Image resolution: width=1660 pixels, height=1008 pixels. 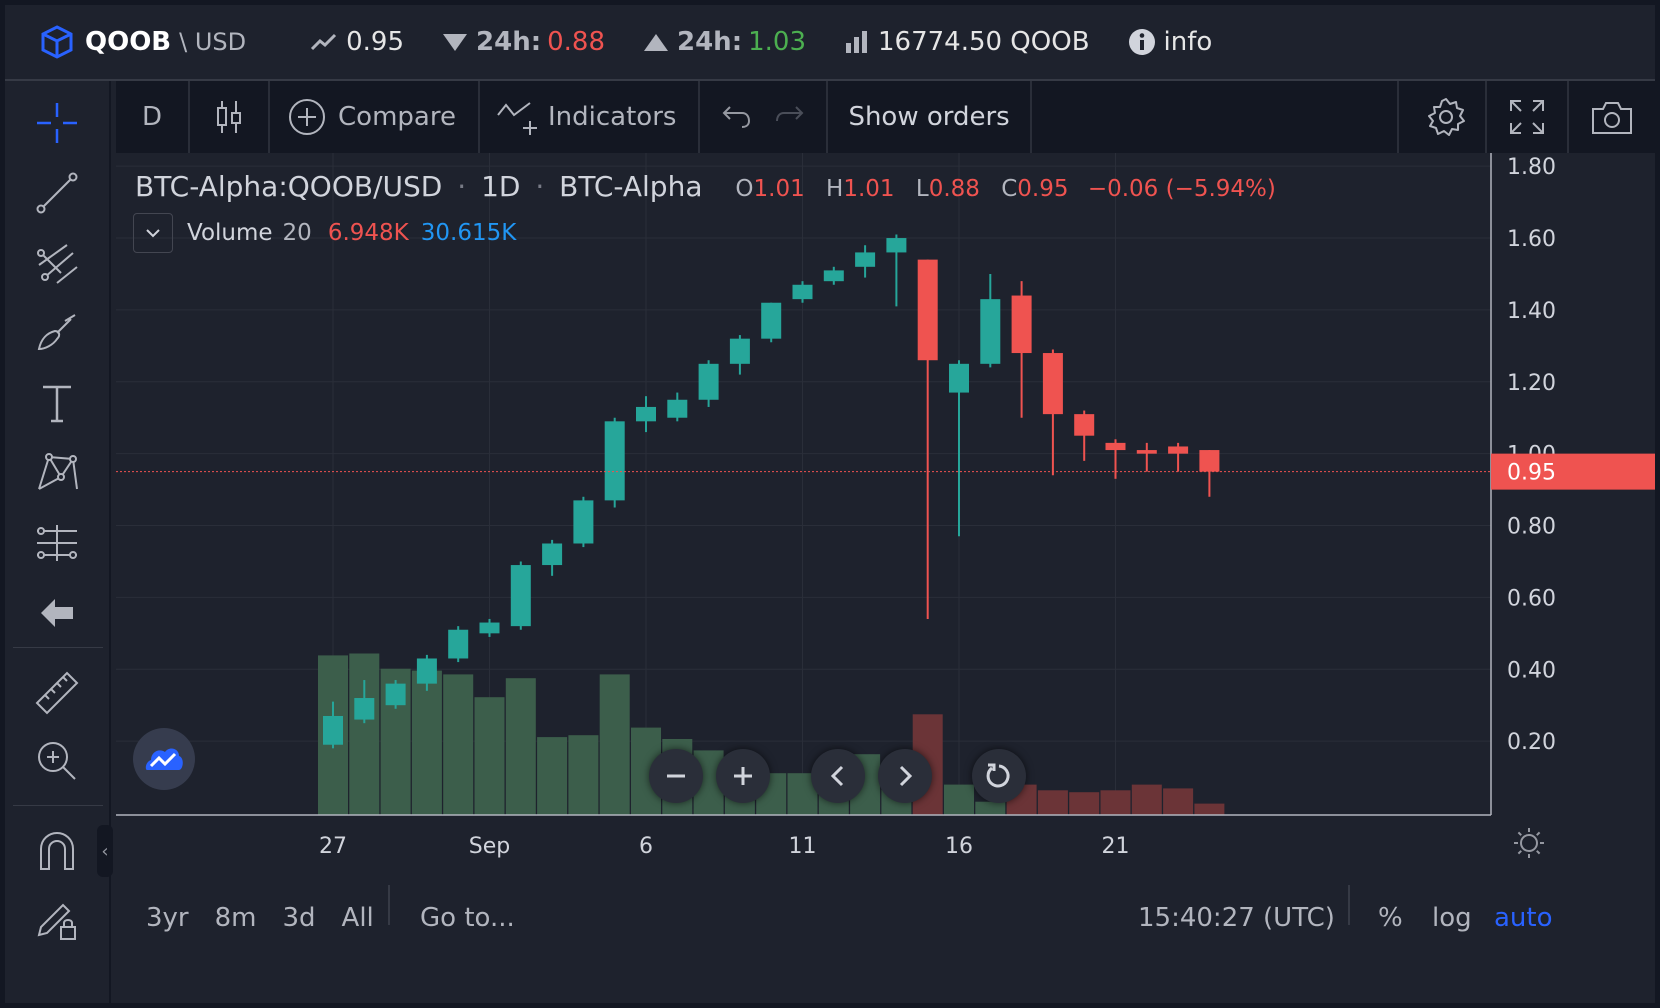 I want to click on indicators-button: Indicators, so click(x=590, y=117).